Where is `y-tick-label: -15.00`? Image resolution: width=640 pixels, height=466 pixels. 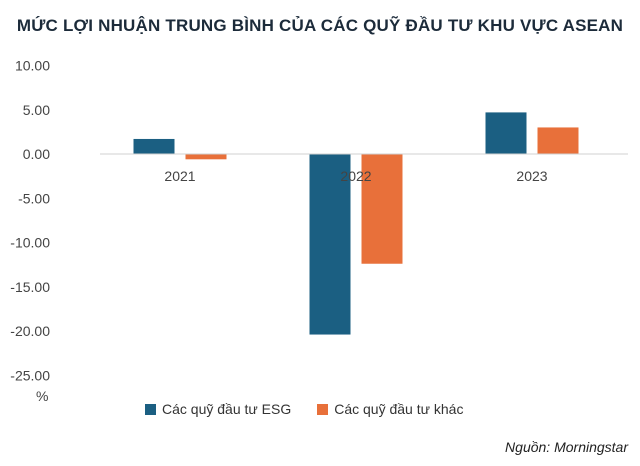
y-tick-label: -15.00 is located at coordinates (30, 287).